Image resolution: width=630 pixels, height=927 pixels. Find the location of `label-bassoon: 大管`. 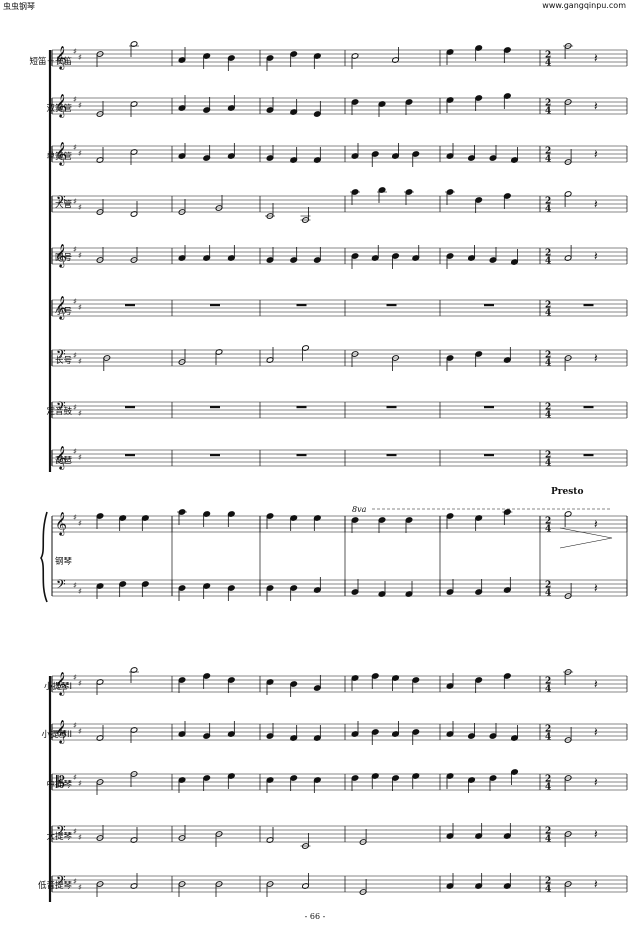

label-bassoon: 大管 is located at coordinates (63, 205).